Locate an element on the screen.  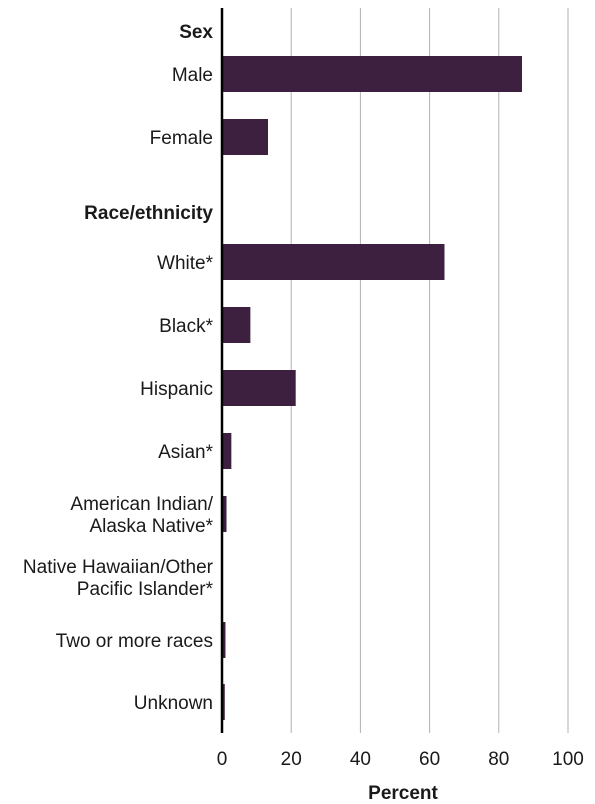
group-header: Sex is located at coordinates (196, 32).